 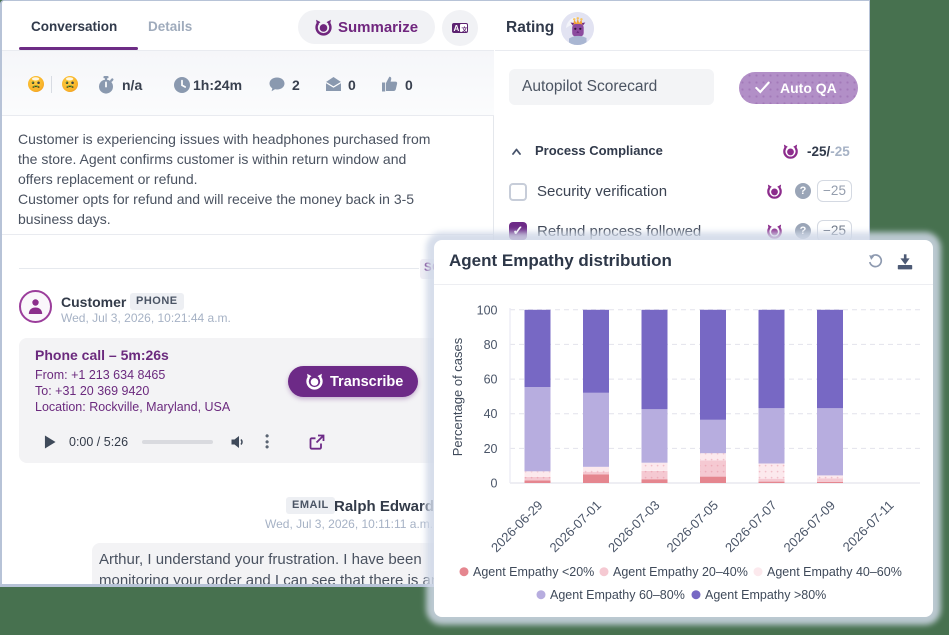 I want to click on svg-text: 40, so click(x=491, y=414).